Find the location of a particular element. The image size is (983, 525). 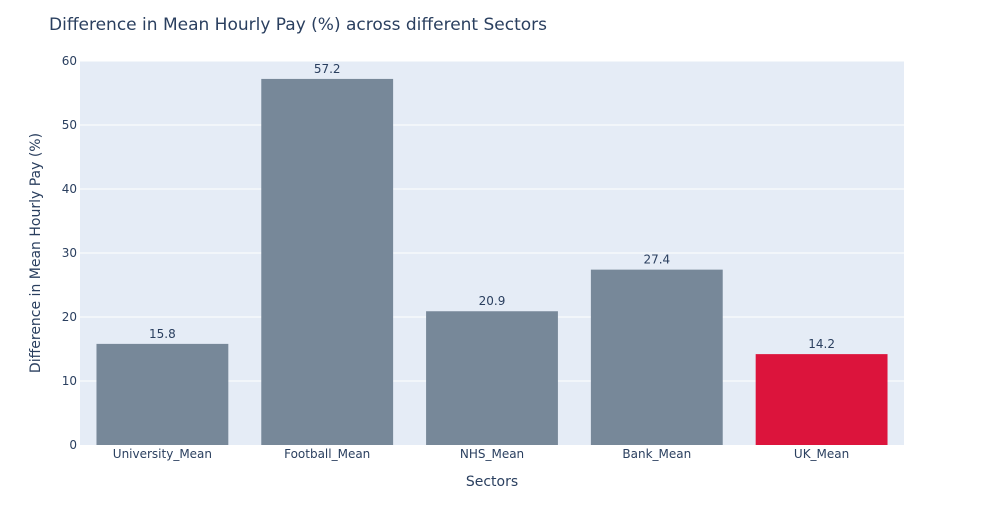

y-tick-label: 60 is located at coordinates (69, 61).